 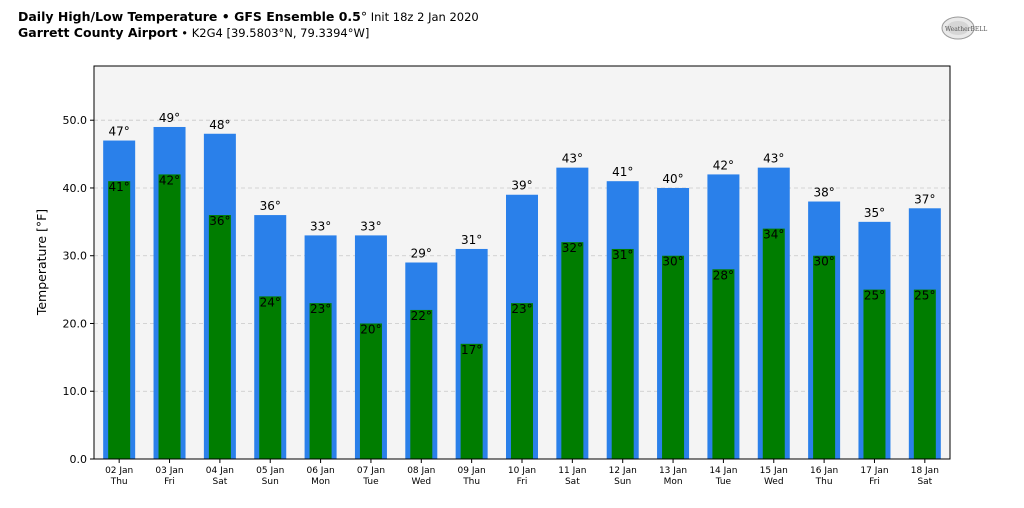 I want to click on weatherbell-logo-graphic: WeatherBELL, so click(x=964, y=28).